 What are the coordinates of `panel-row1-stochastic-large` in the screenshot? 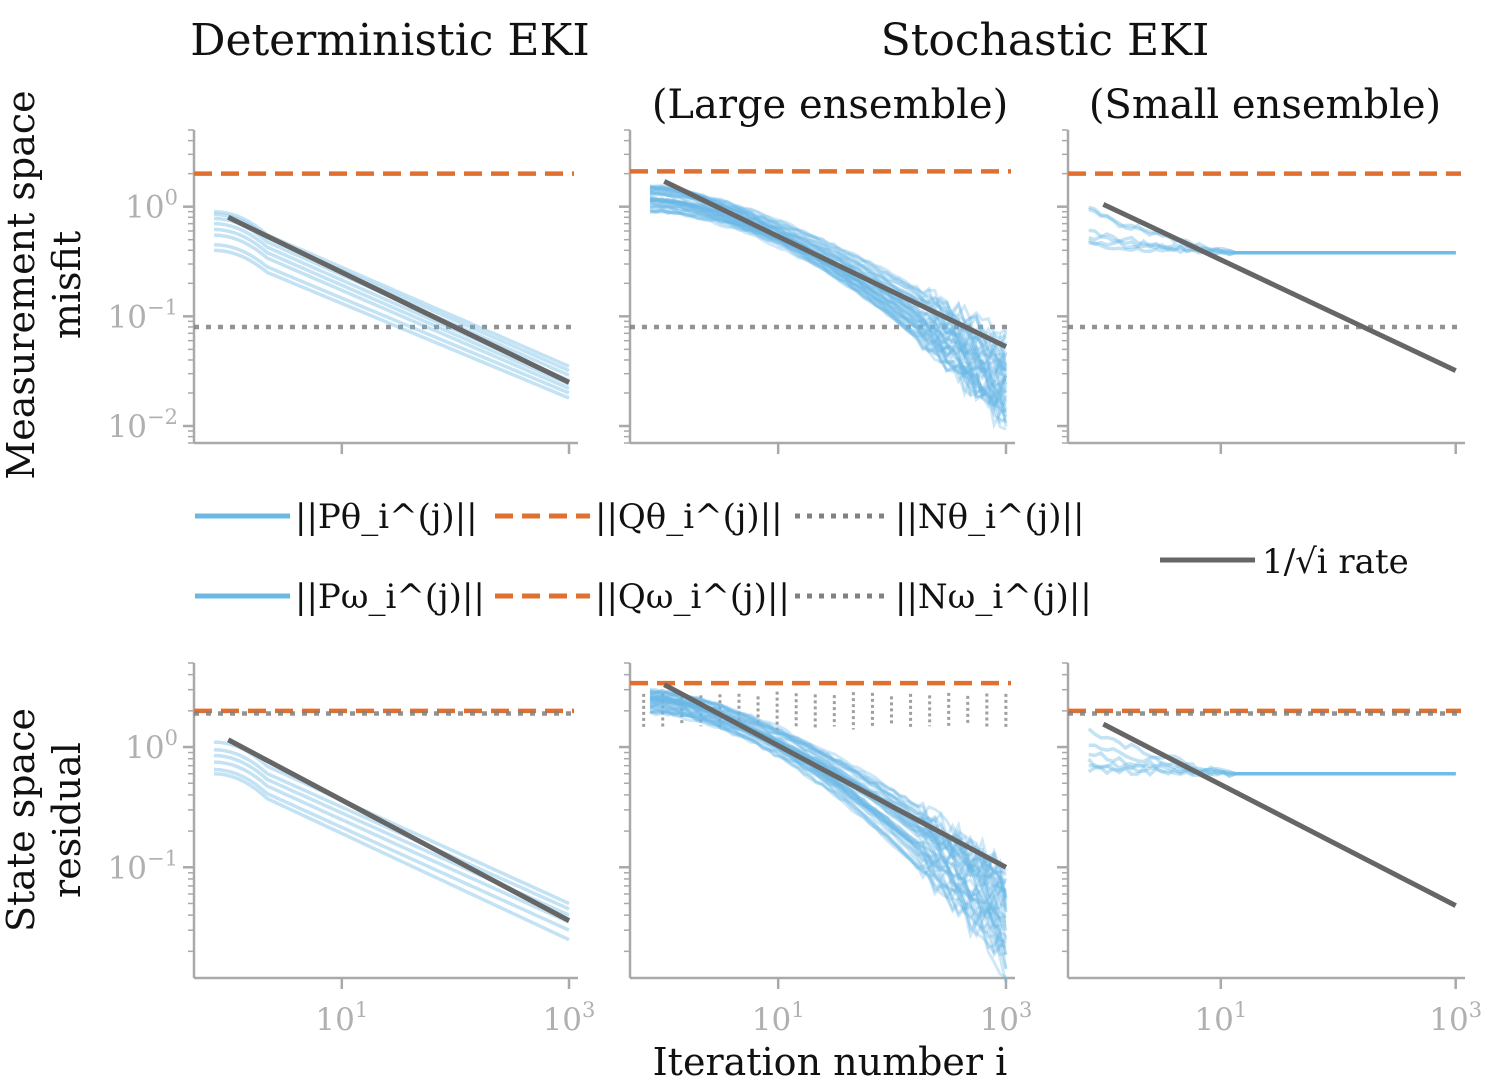 It's located at (817, 291).